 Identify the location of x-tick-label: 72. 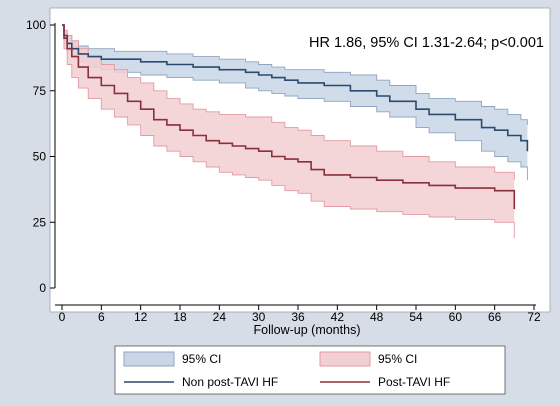
(534, 317).